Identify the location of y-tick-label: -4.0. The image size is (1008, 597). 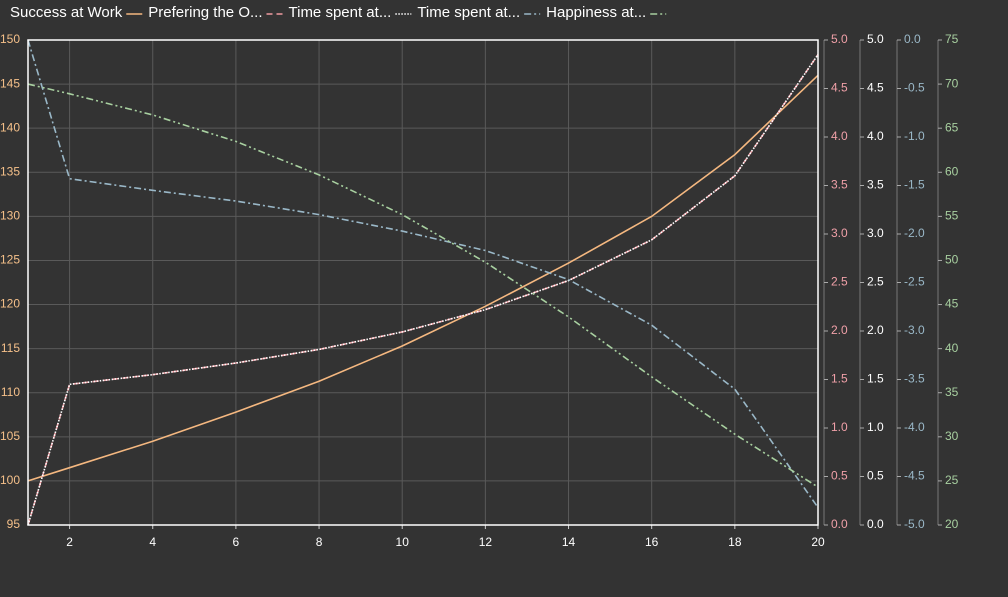
(914, 427).